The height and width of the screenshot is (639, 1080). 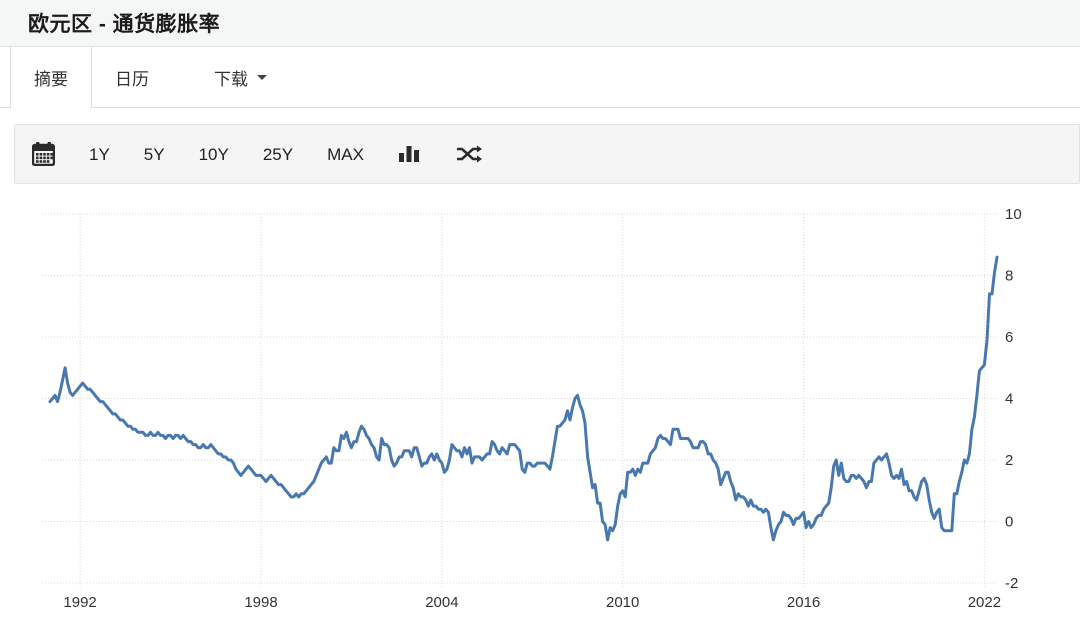 I want to click on download-button: 下载, so click(x=240, y=77).